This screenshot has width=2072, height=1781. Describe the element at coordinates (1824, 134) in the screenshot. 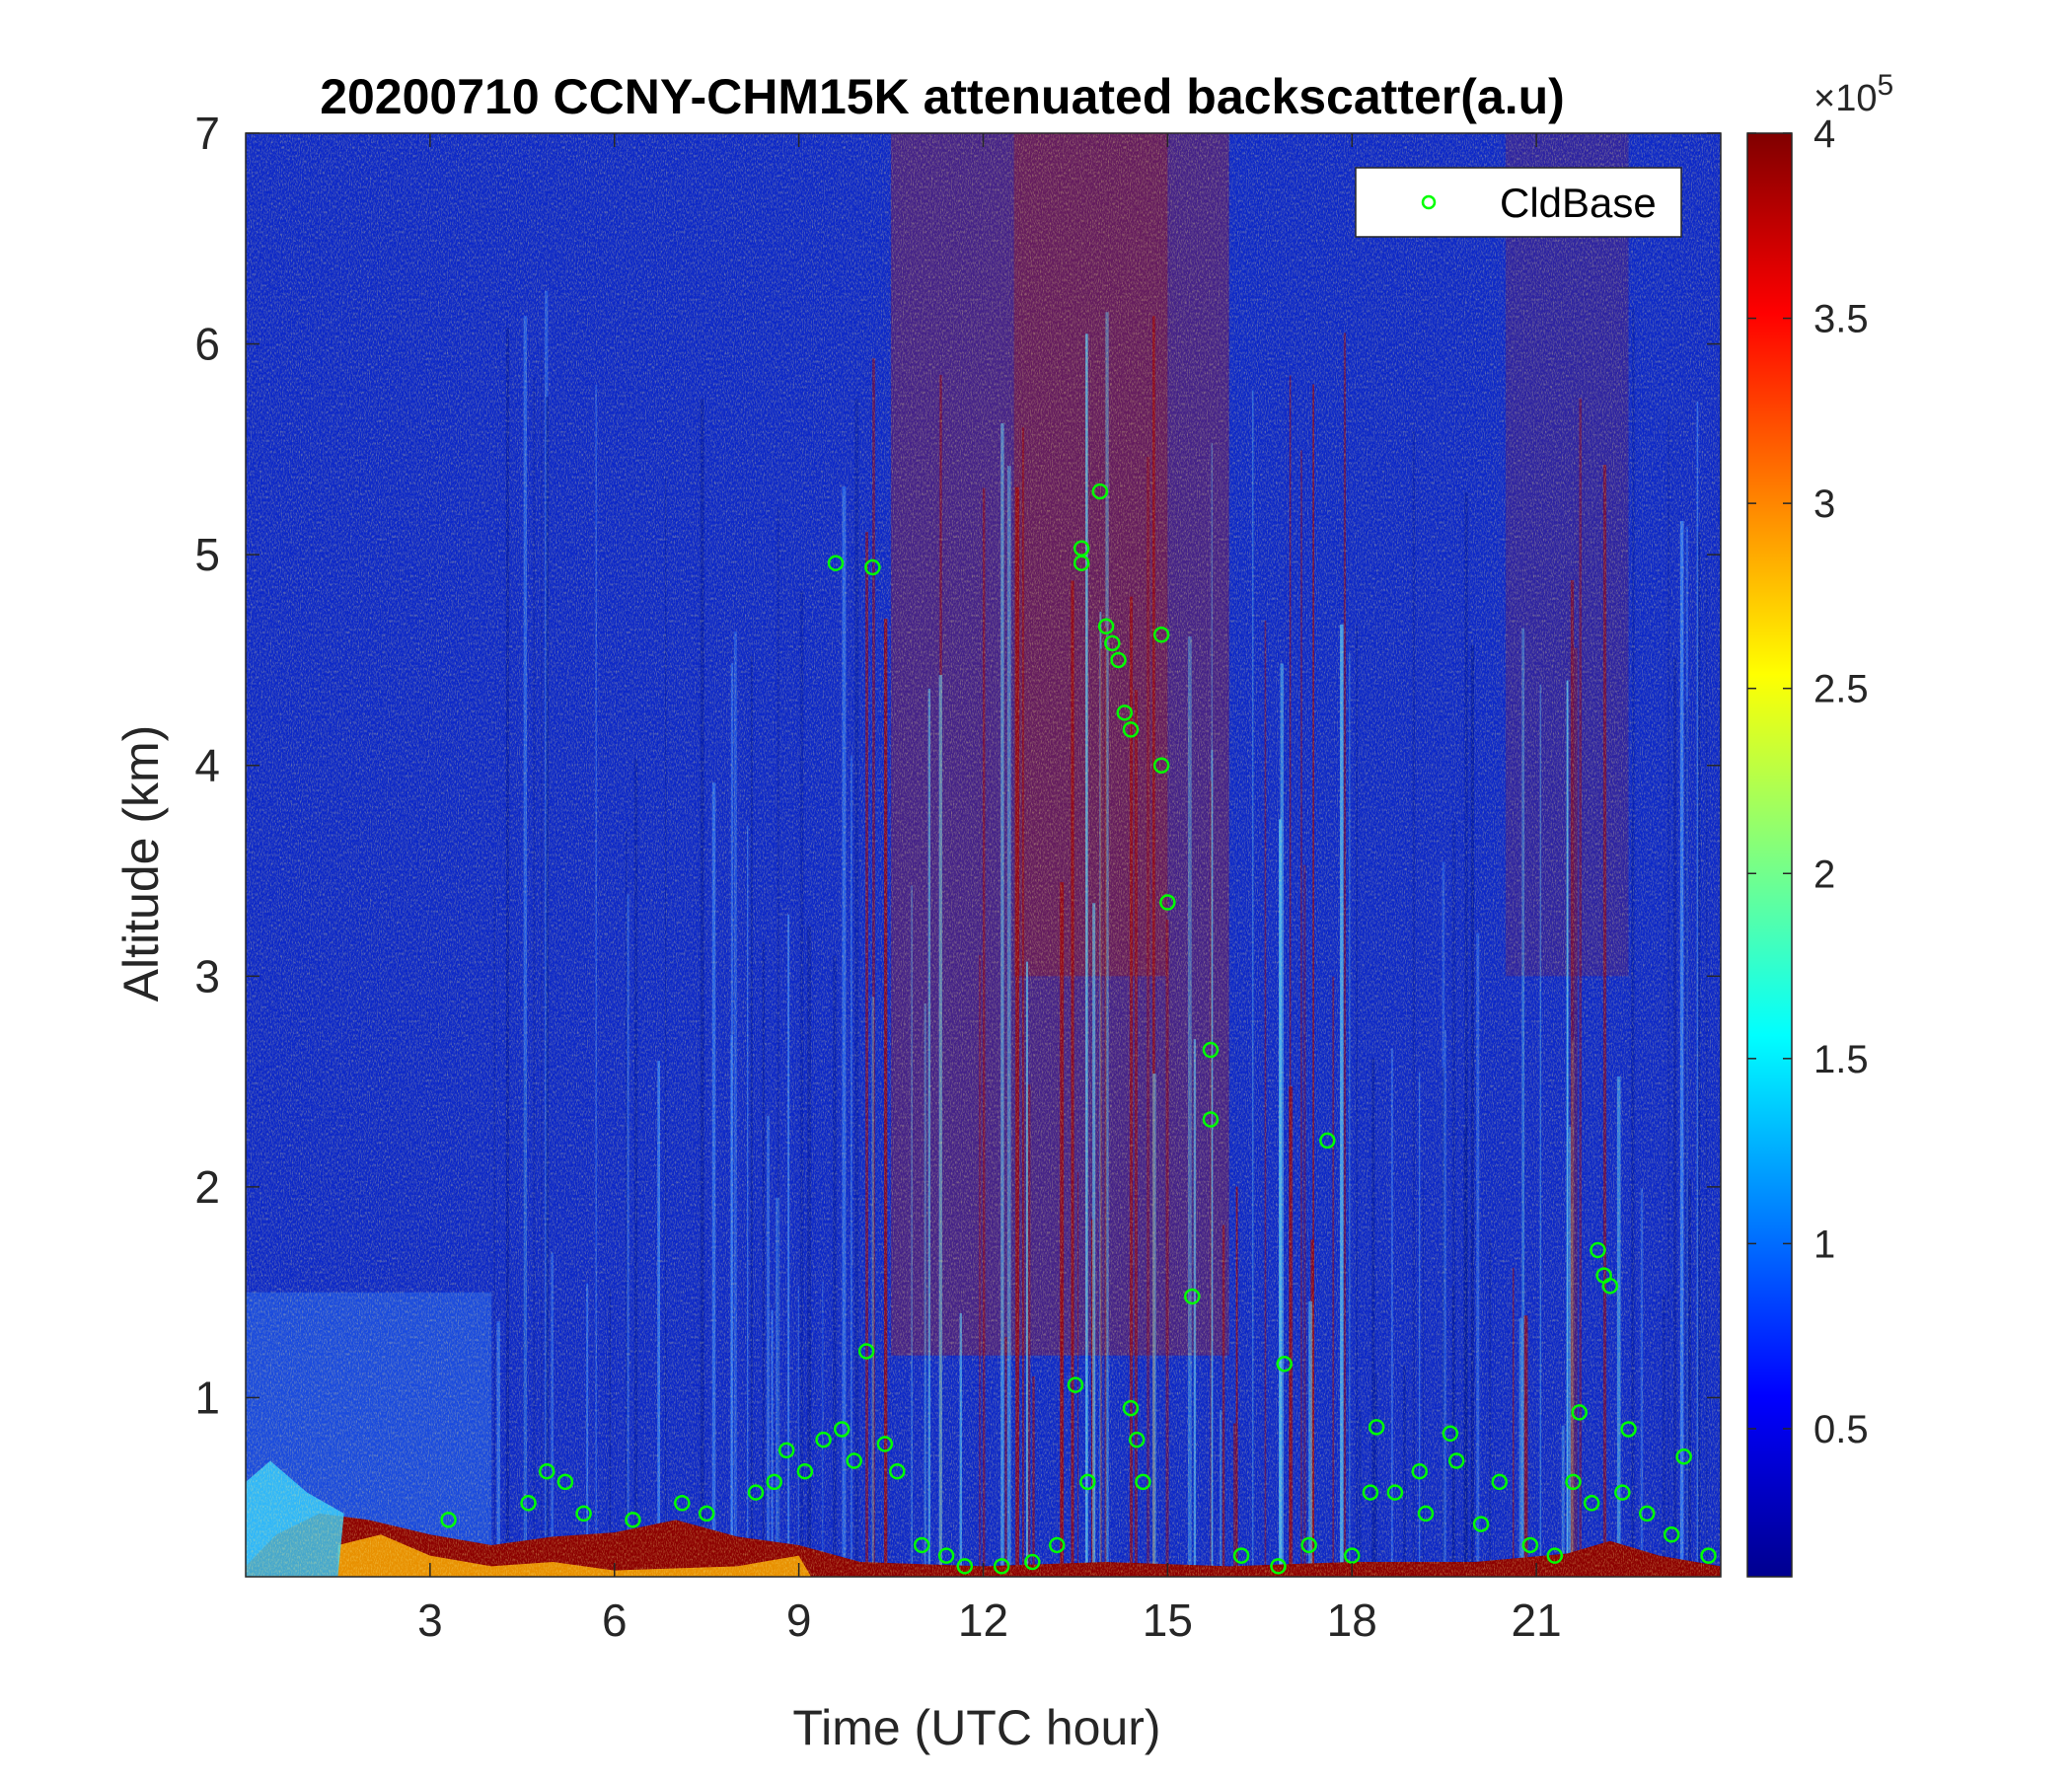

I see `colorbar-tick-label: 4` at that location.